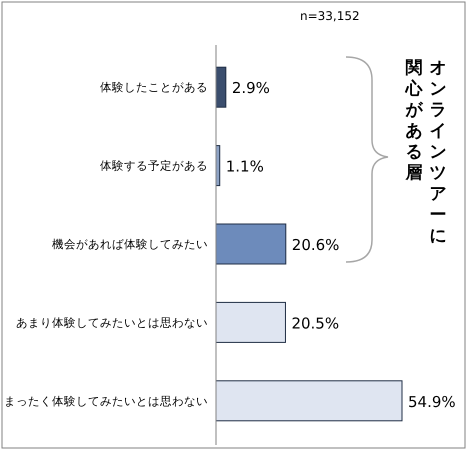 The width and height of the screenshot is (468, 451). Describe the element at coordinates (432, 401) in the screenshot. I see `data-label: 54.9%` at that location.